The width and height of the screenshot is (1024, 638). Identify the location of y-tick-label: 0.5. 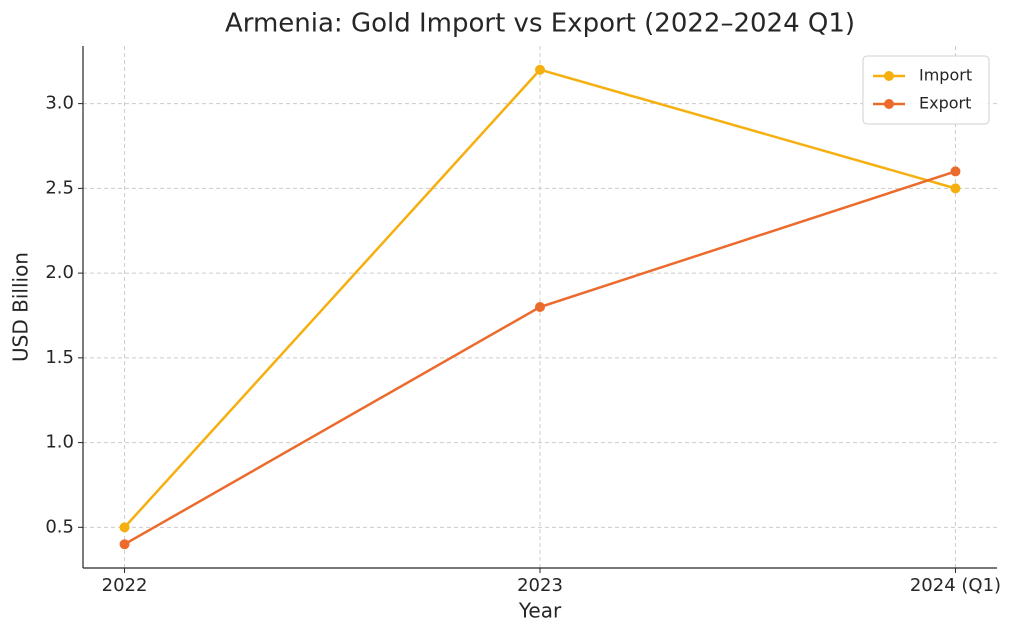
(59, 526).